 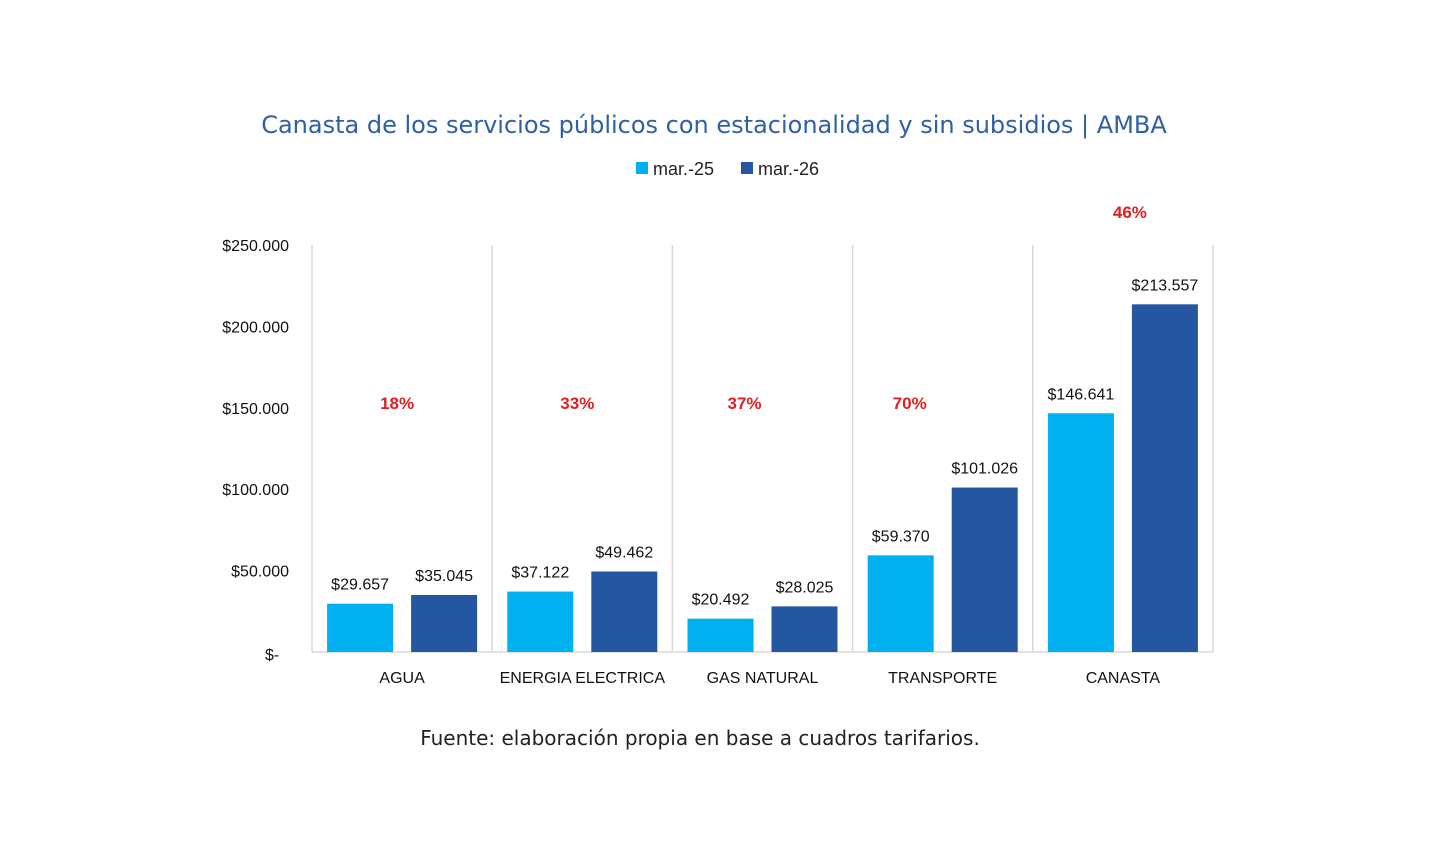 I want to click on bar-agua-mar.-25, so click(x=360, y=627).